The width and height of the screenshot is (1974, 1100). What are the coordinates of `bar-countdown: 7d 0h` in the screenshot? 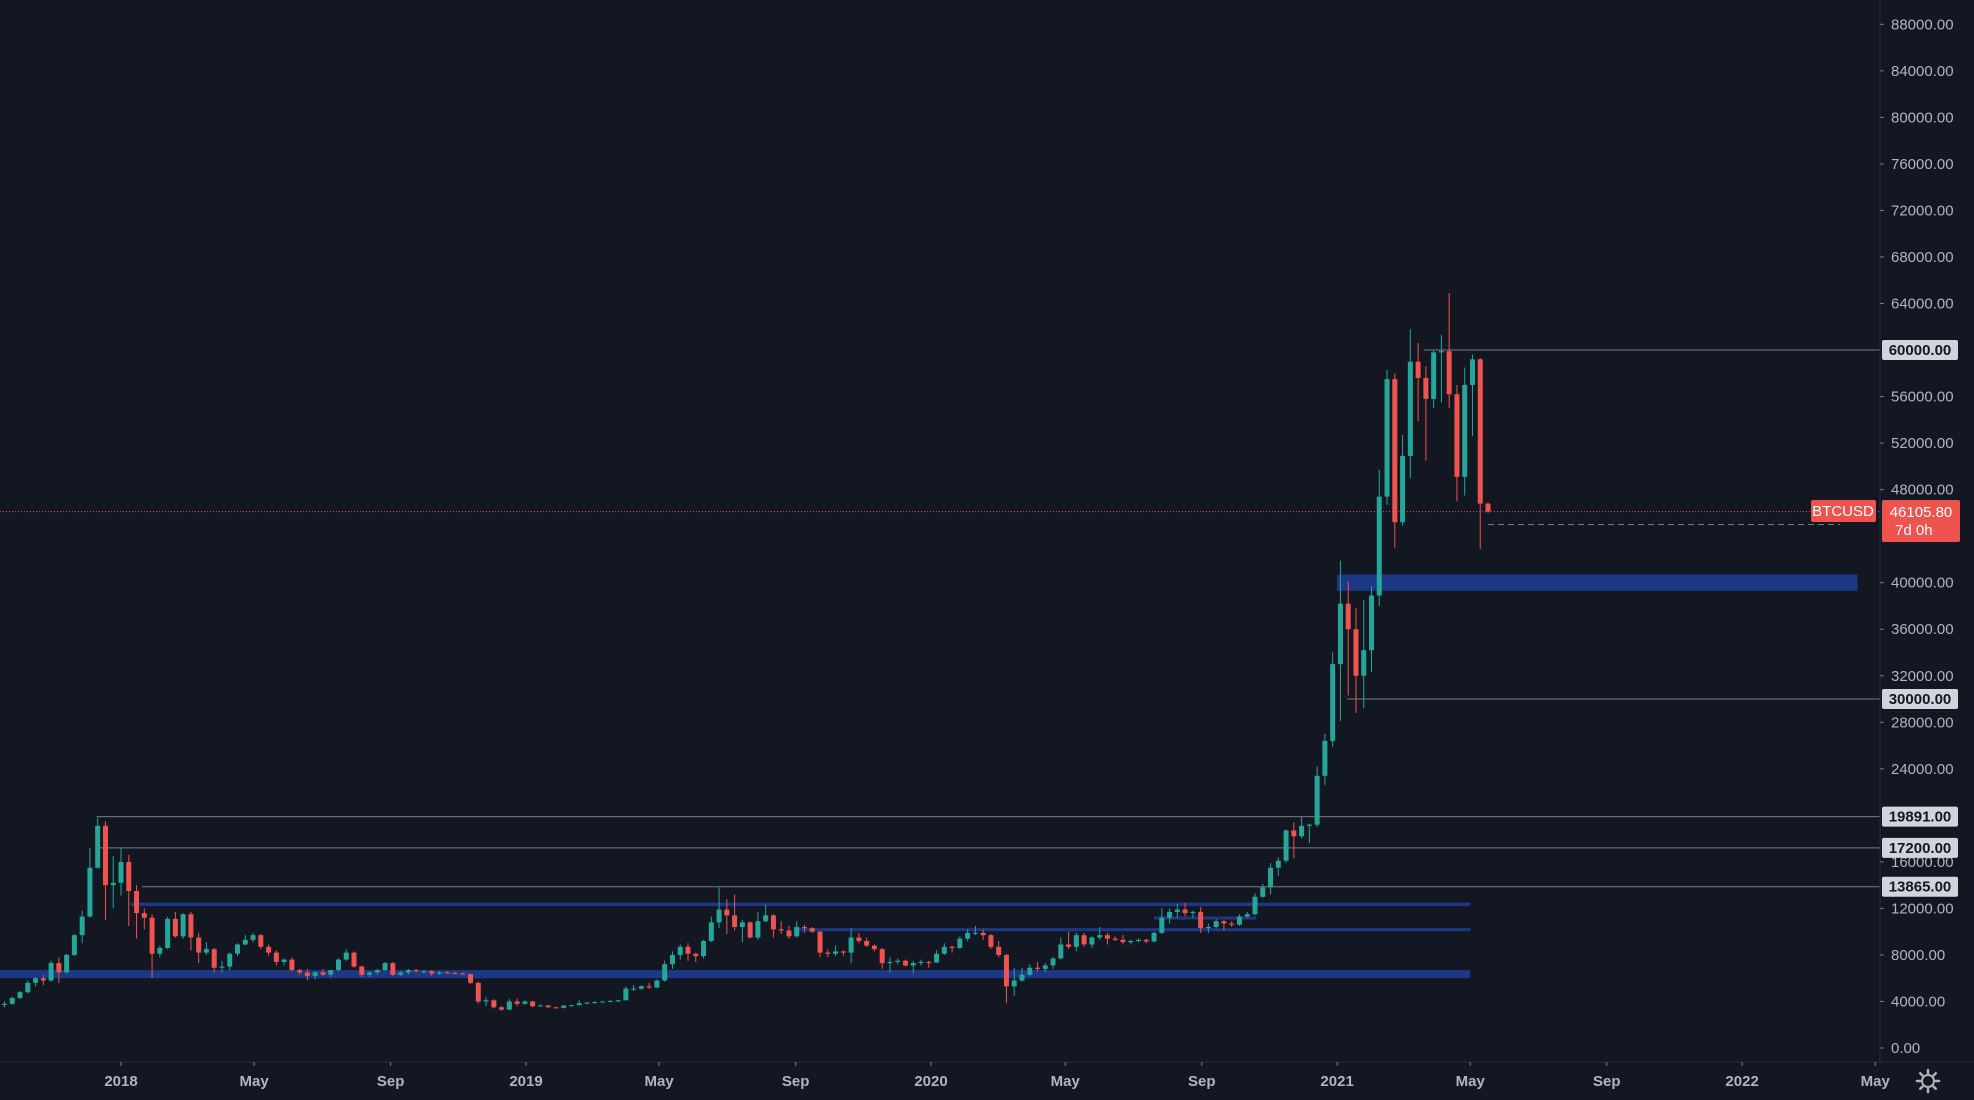 It's located at (1914, 530).